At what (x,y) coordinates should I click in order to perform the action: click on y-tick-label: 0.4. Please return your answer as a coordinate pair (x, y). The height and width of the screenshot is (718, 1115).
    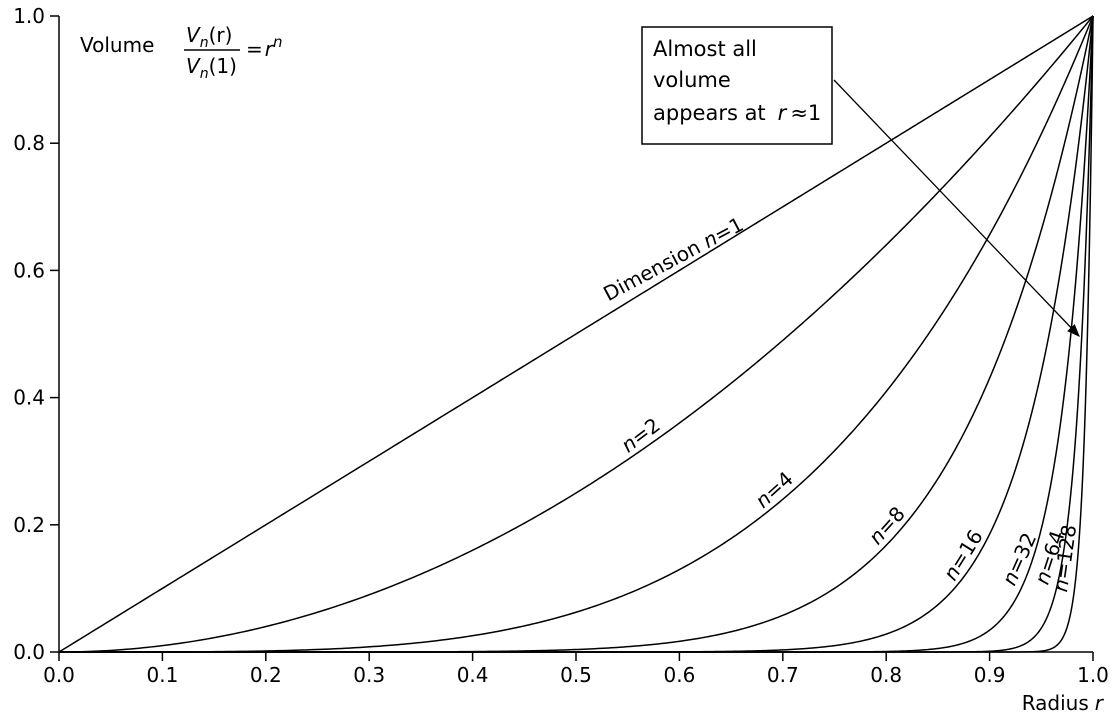
    Looking at the image, I should click on (29, 398).